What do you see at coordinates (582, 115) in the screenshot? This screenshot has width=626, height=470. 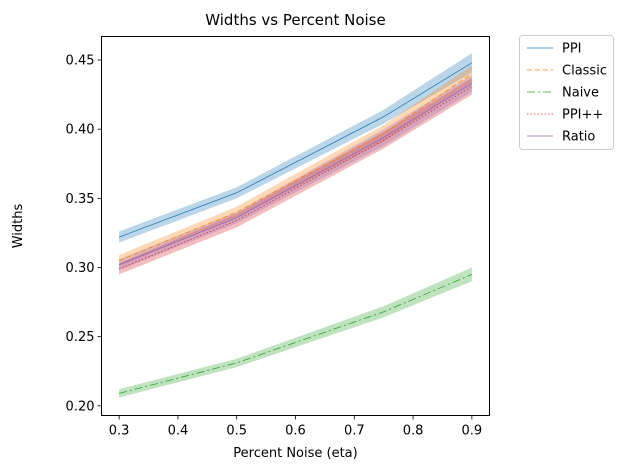 I see `legend-label: PPI++` at bounding box center [582, 115].